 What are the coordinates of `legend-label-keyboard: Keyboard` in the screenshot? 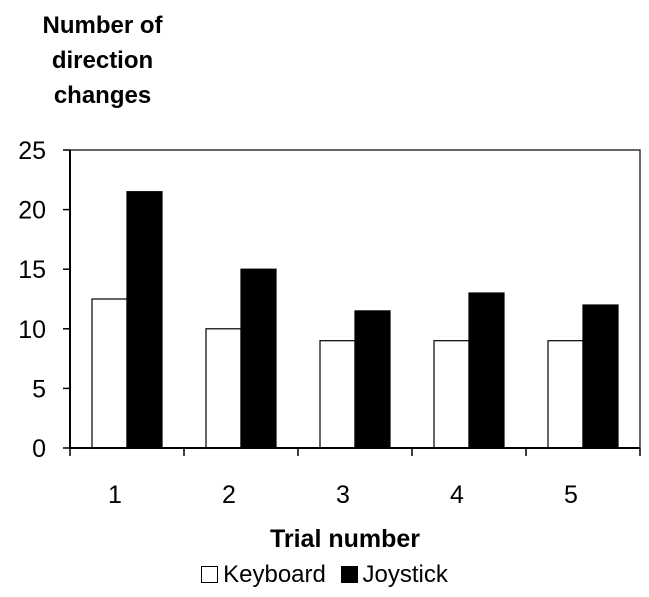 It's located at (274, 574).